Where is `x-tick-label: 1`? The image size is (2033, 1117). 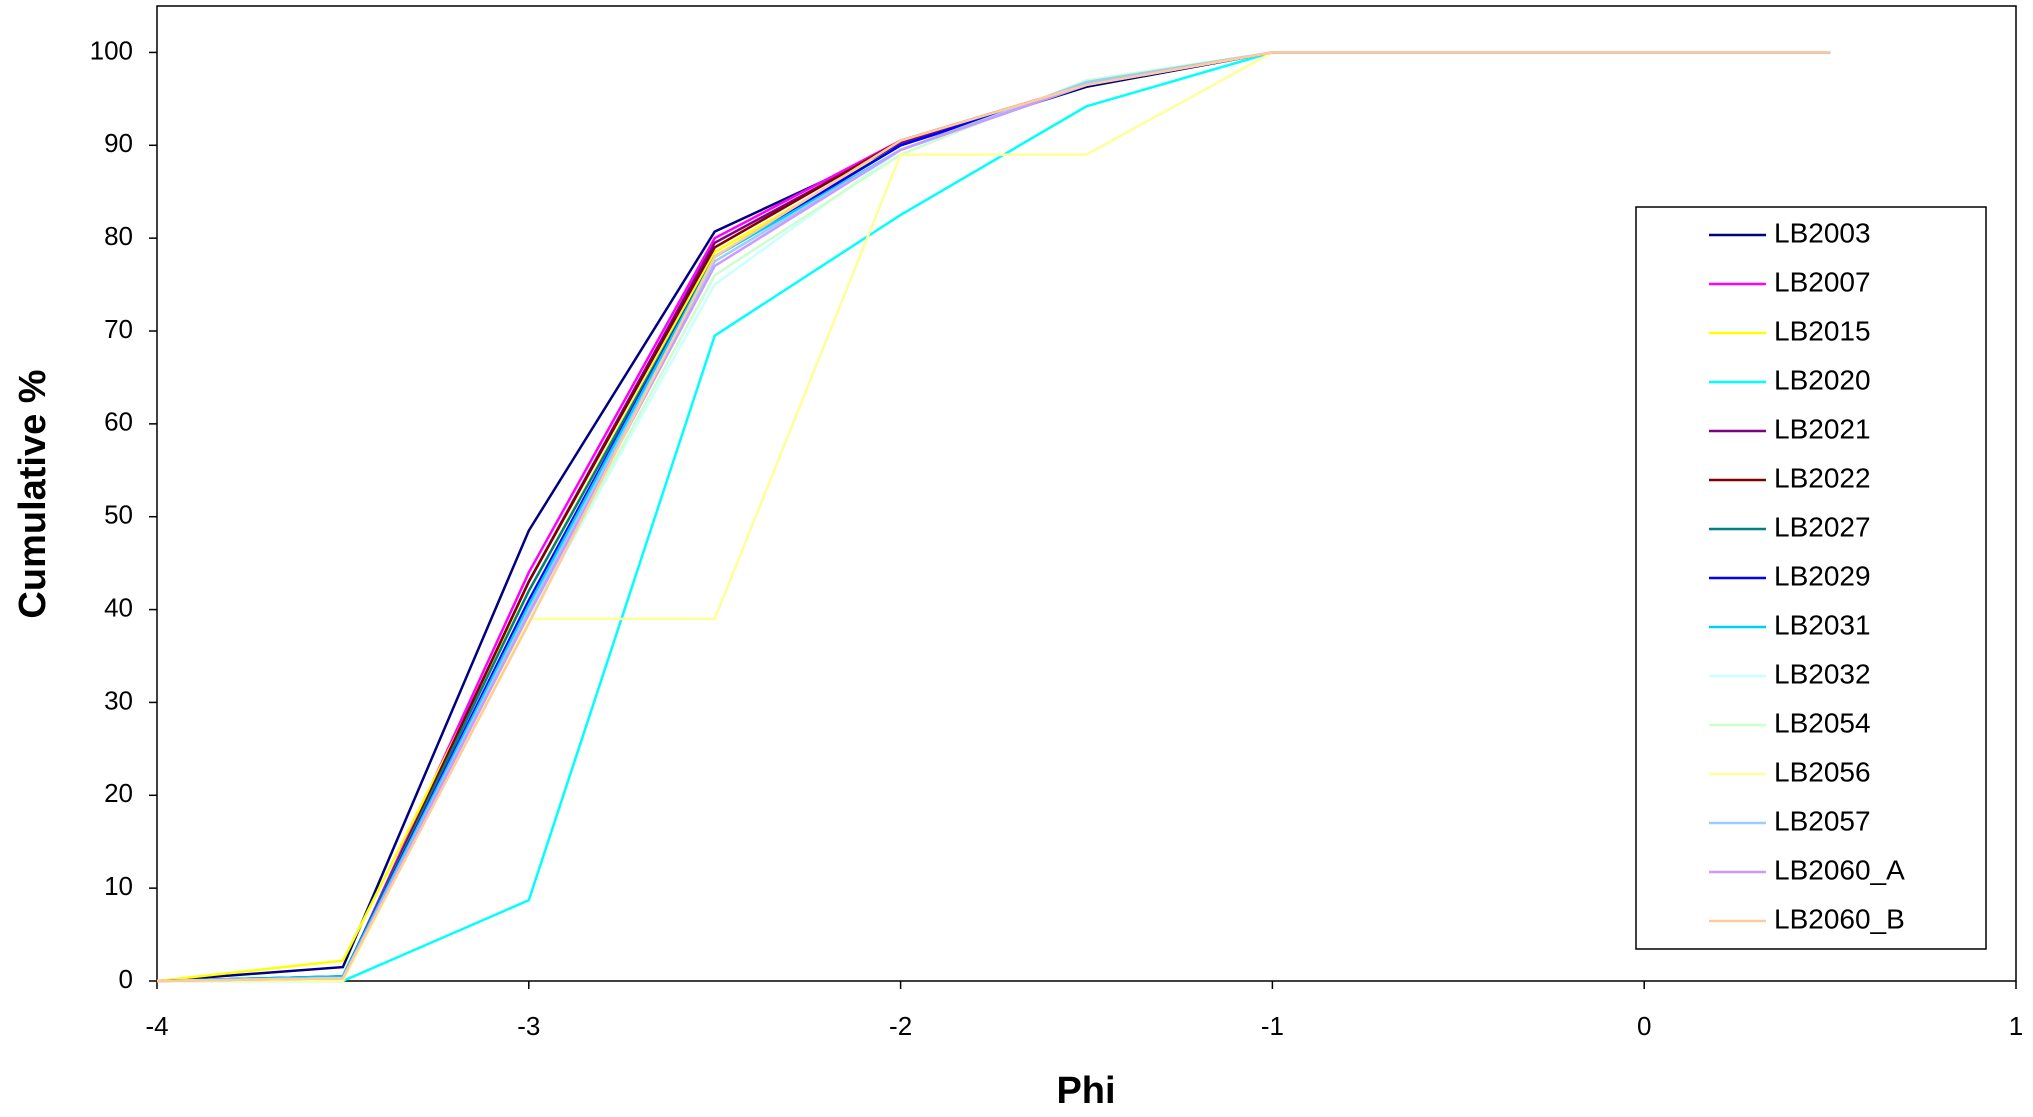 x-tick-label: 1 is located at coordinates (2016, 1026).